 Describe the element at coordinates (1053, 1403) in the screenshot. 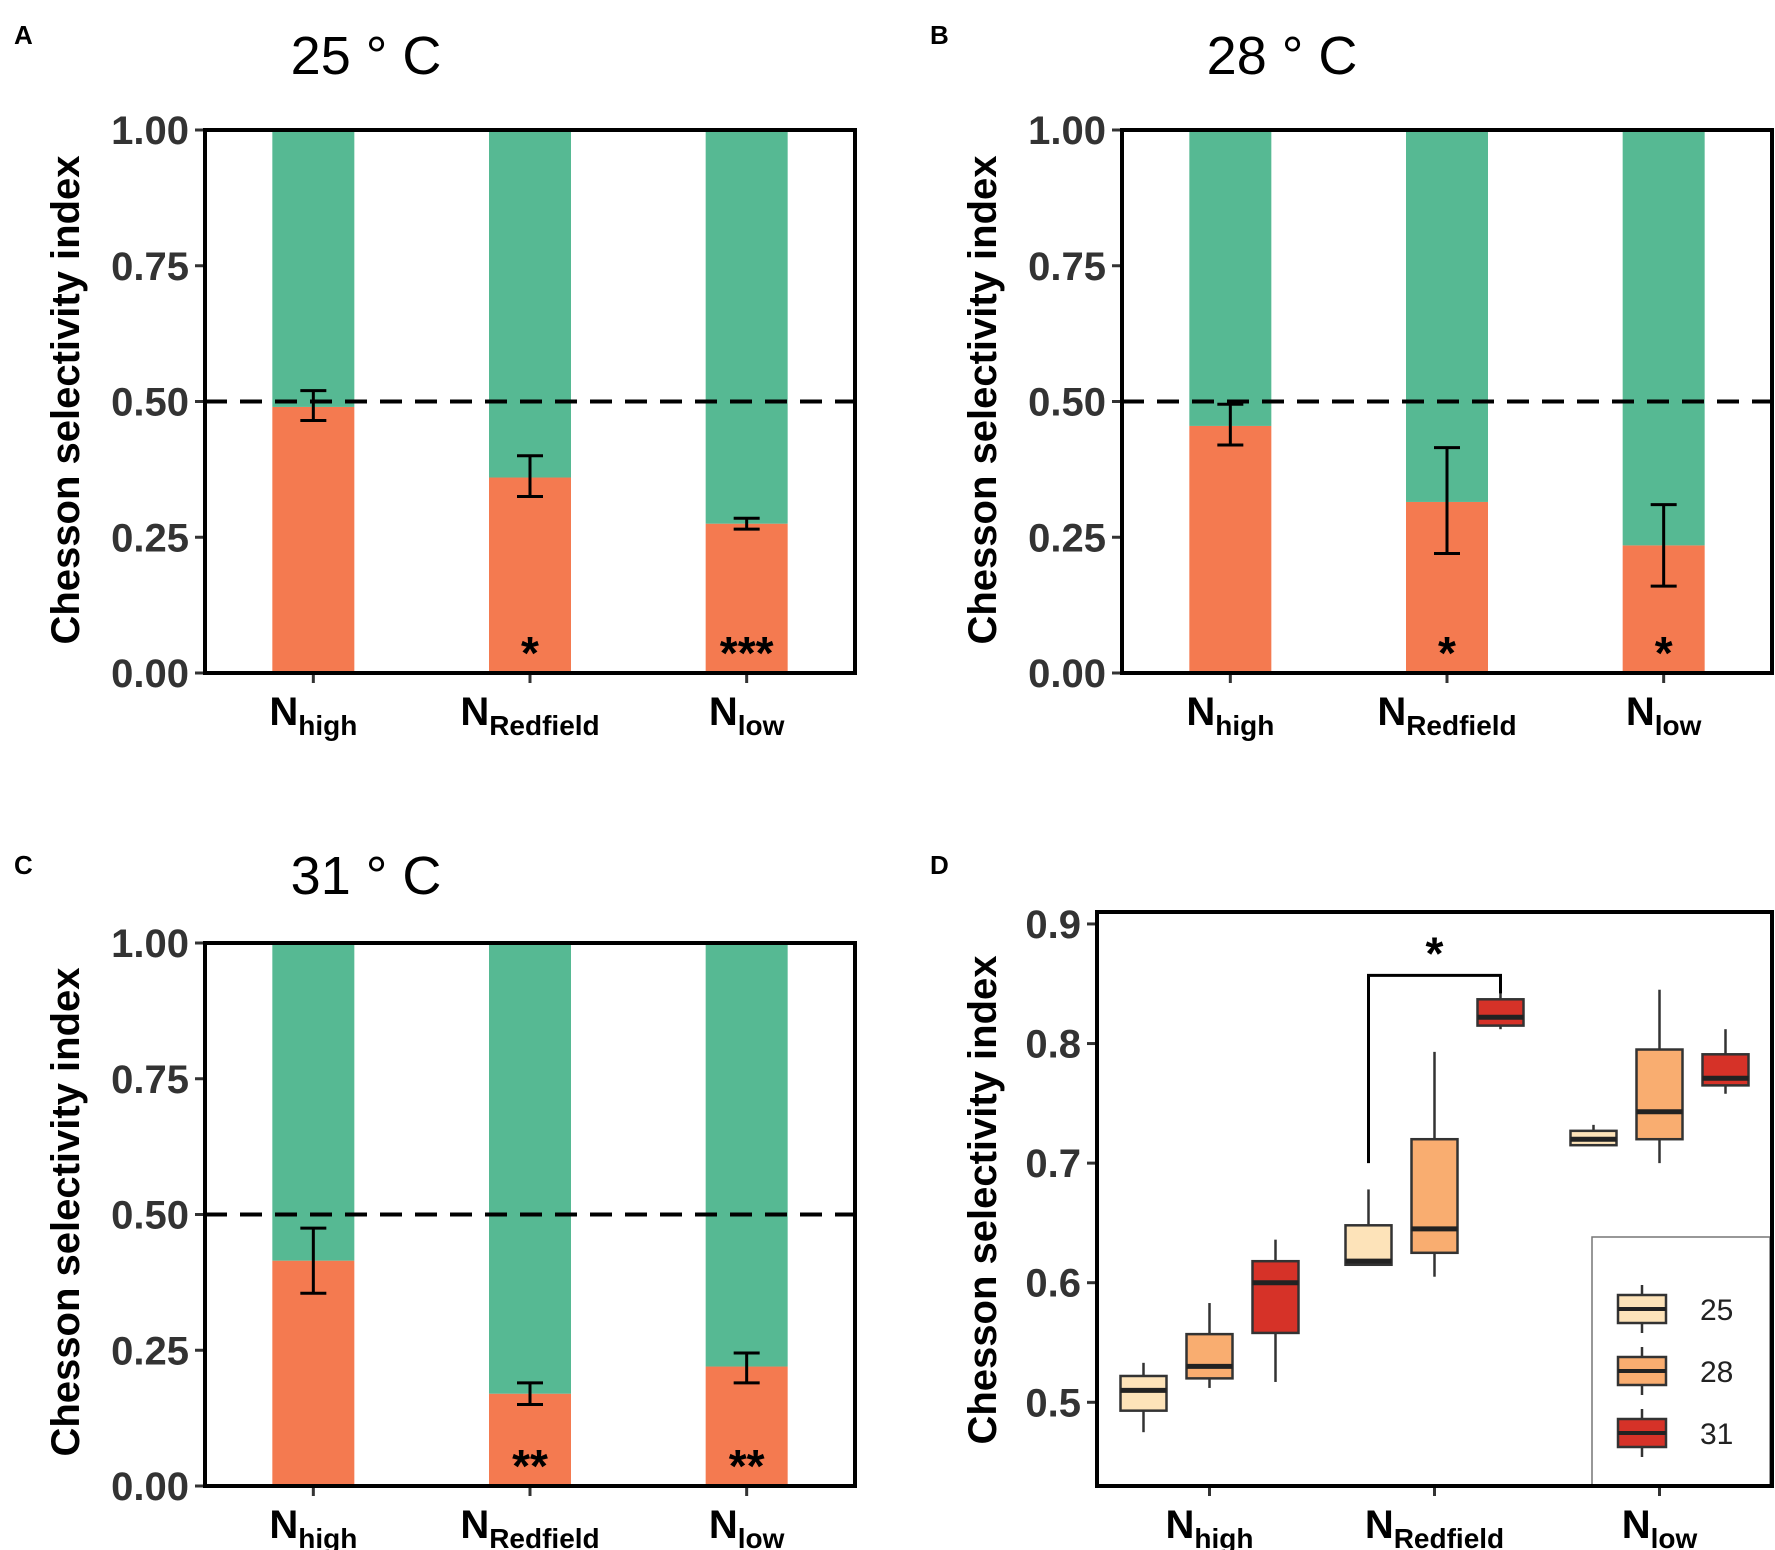

I see `y-tick-label: 0.5` at that location.